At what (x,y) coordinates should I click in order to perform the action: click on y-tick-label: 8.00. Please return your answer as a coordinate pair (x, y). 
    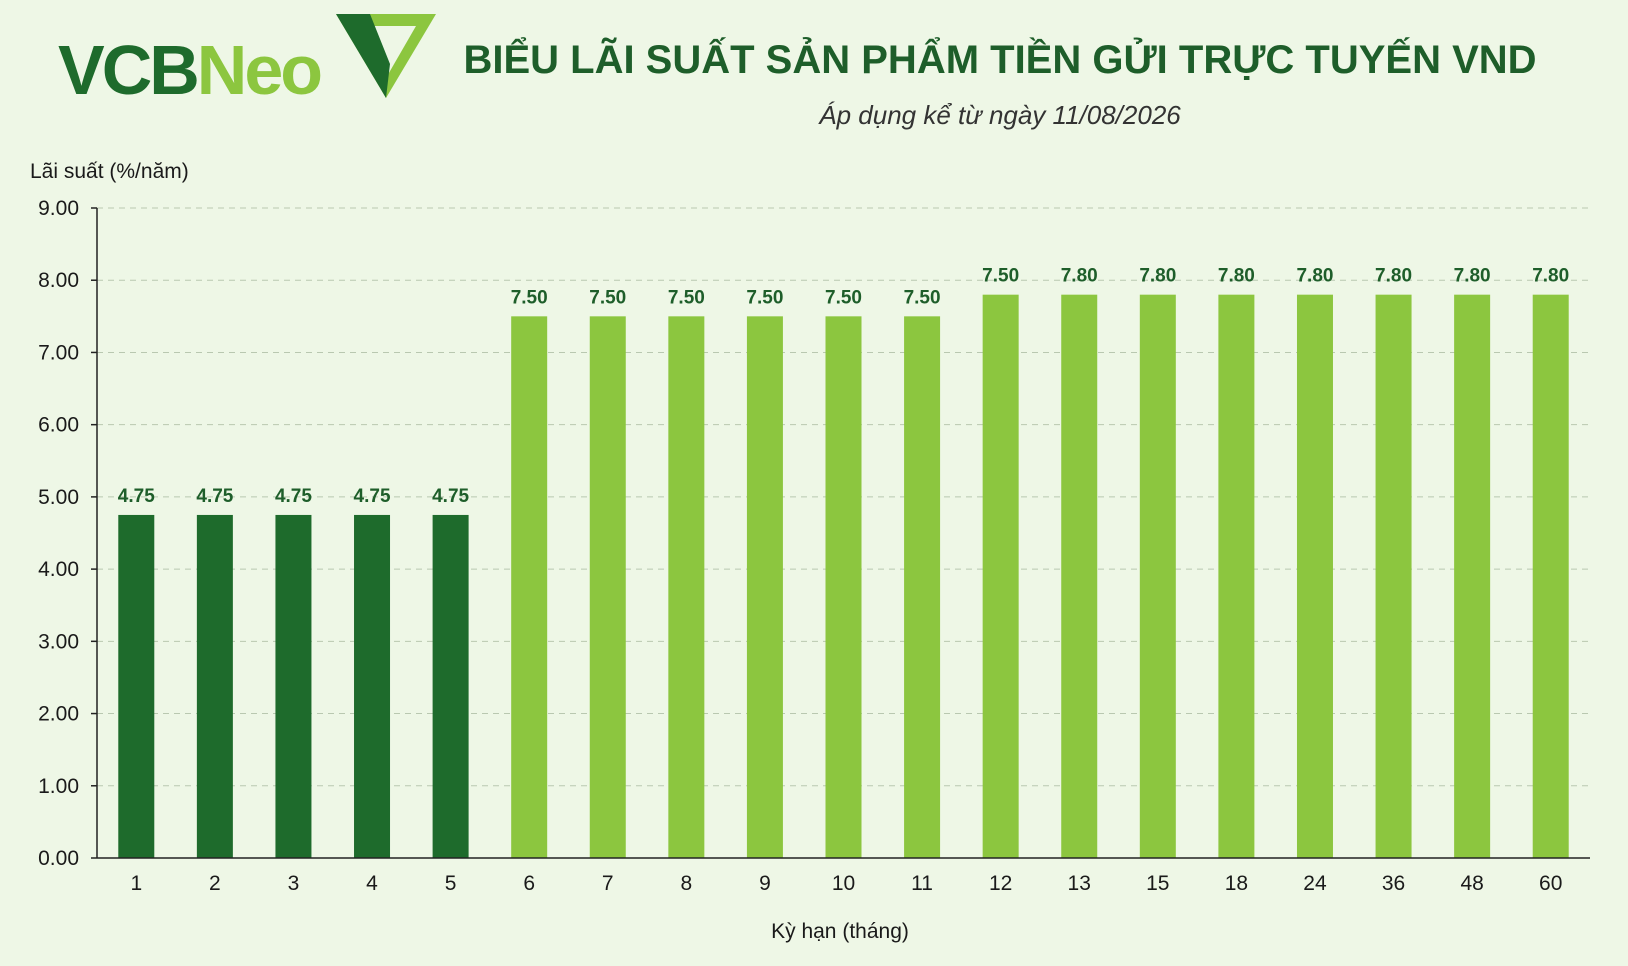
    Looking at the image, I should click on (58, 280).